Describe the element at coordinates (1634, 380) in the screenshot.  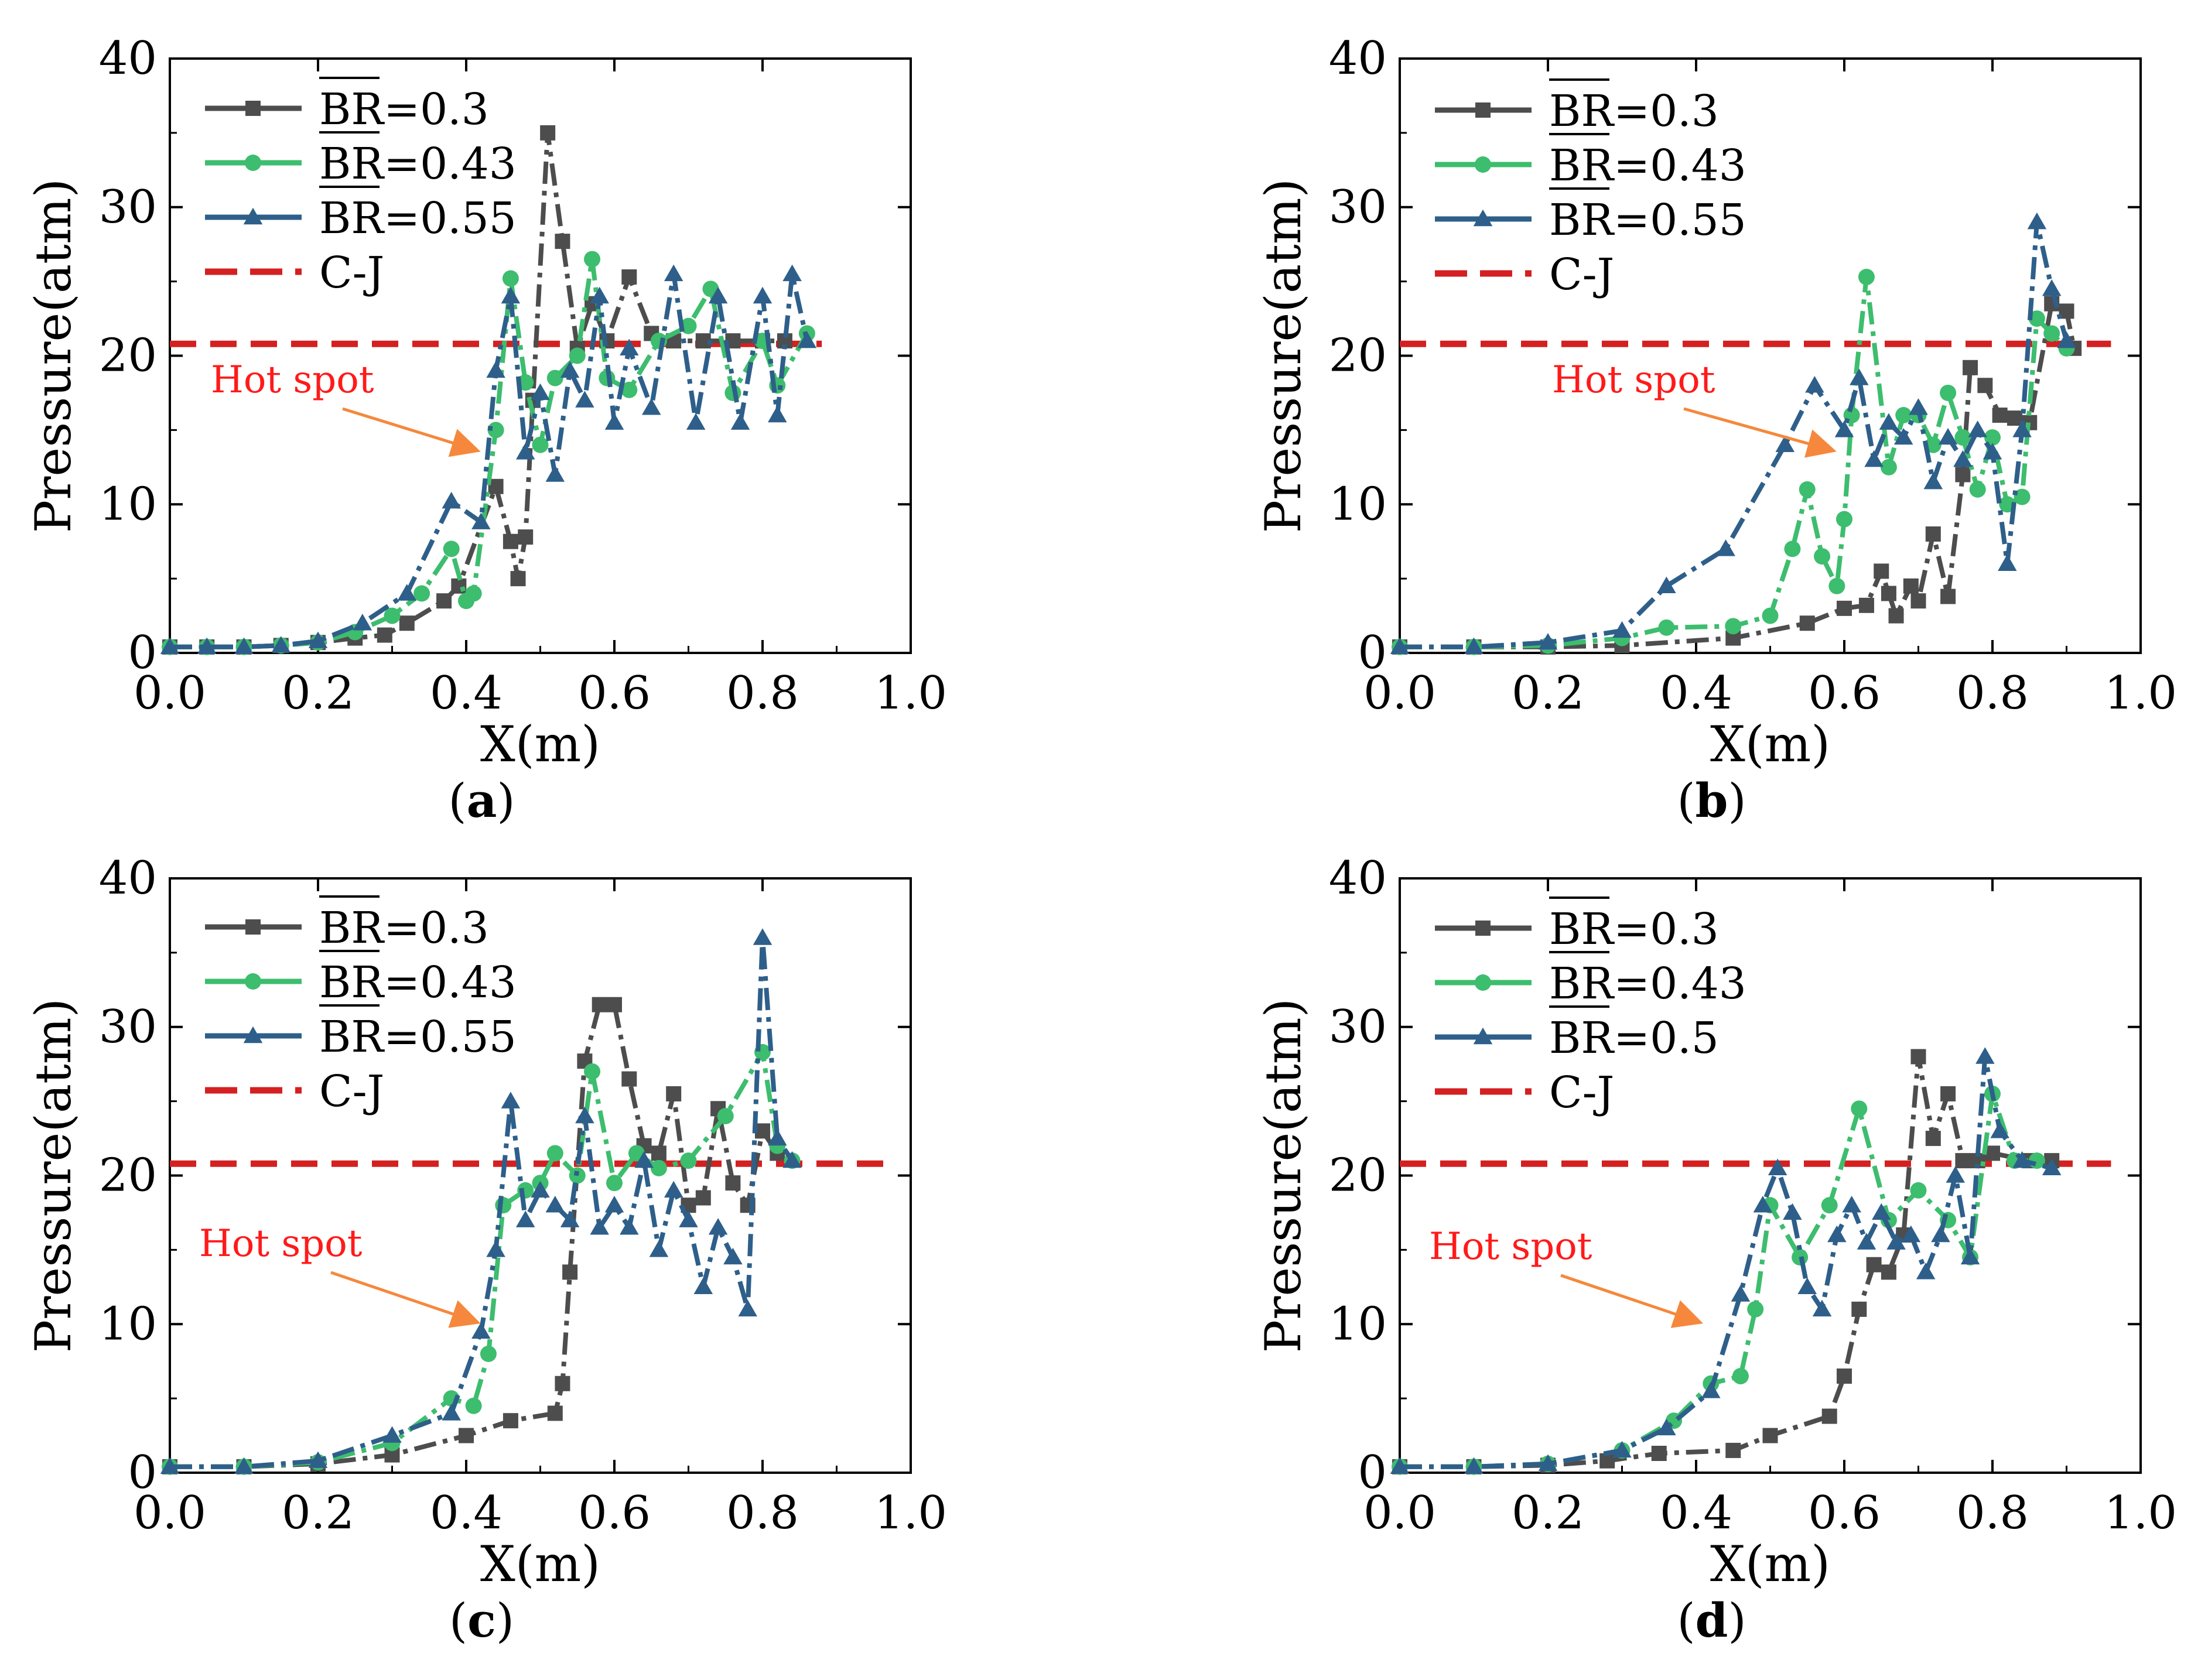
I see `hot-spot-label: Hot spot` at that location.